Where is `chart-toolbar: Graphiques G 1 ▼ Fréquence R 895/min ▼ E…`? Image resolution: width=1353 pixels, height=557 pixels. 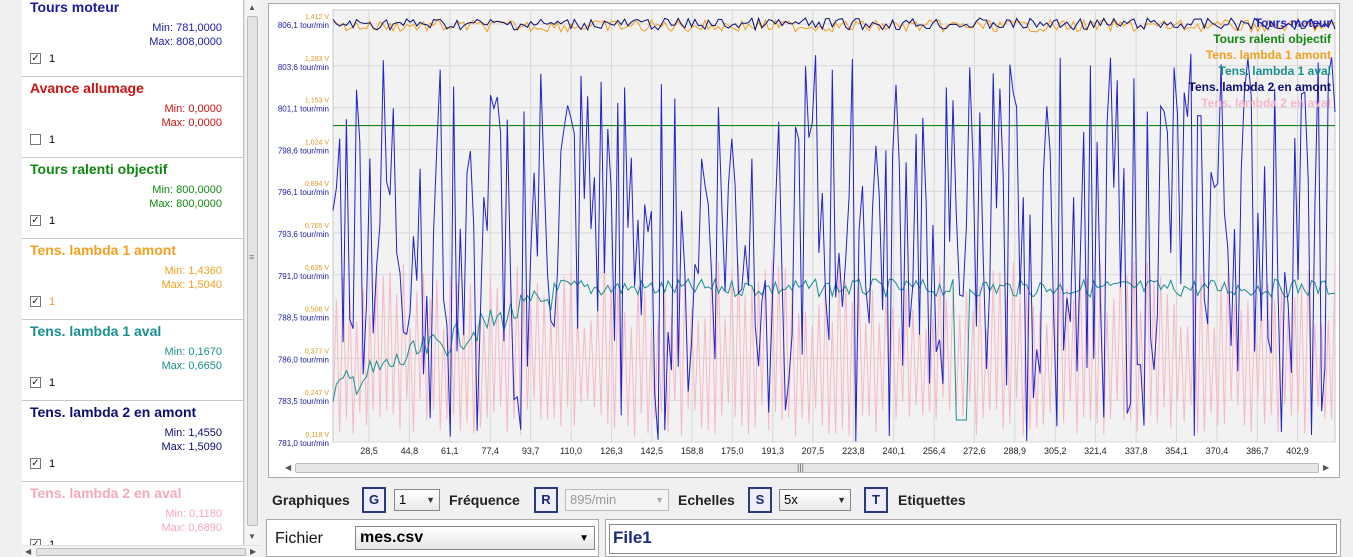 chart-toolbar: Graphiques G 1 ▼ Fréquence R 895/min ▼ E… is located at coordinates (808, 500).